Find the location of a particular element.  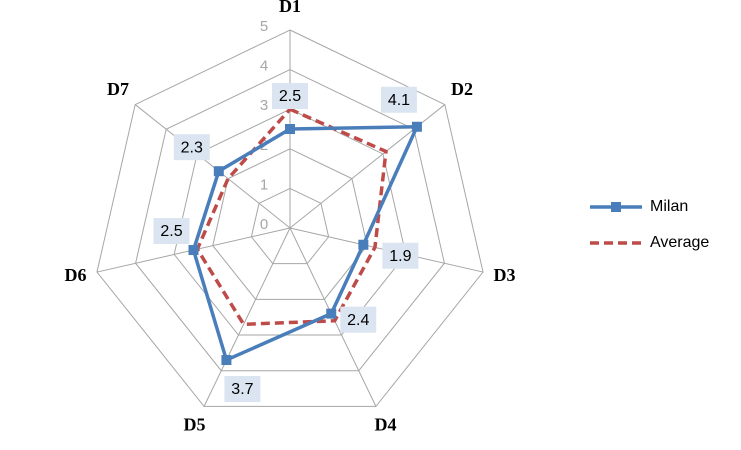

category-label: D1 is located at coordinates (290, 8).